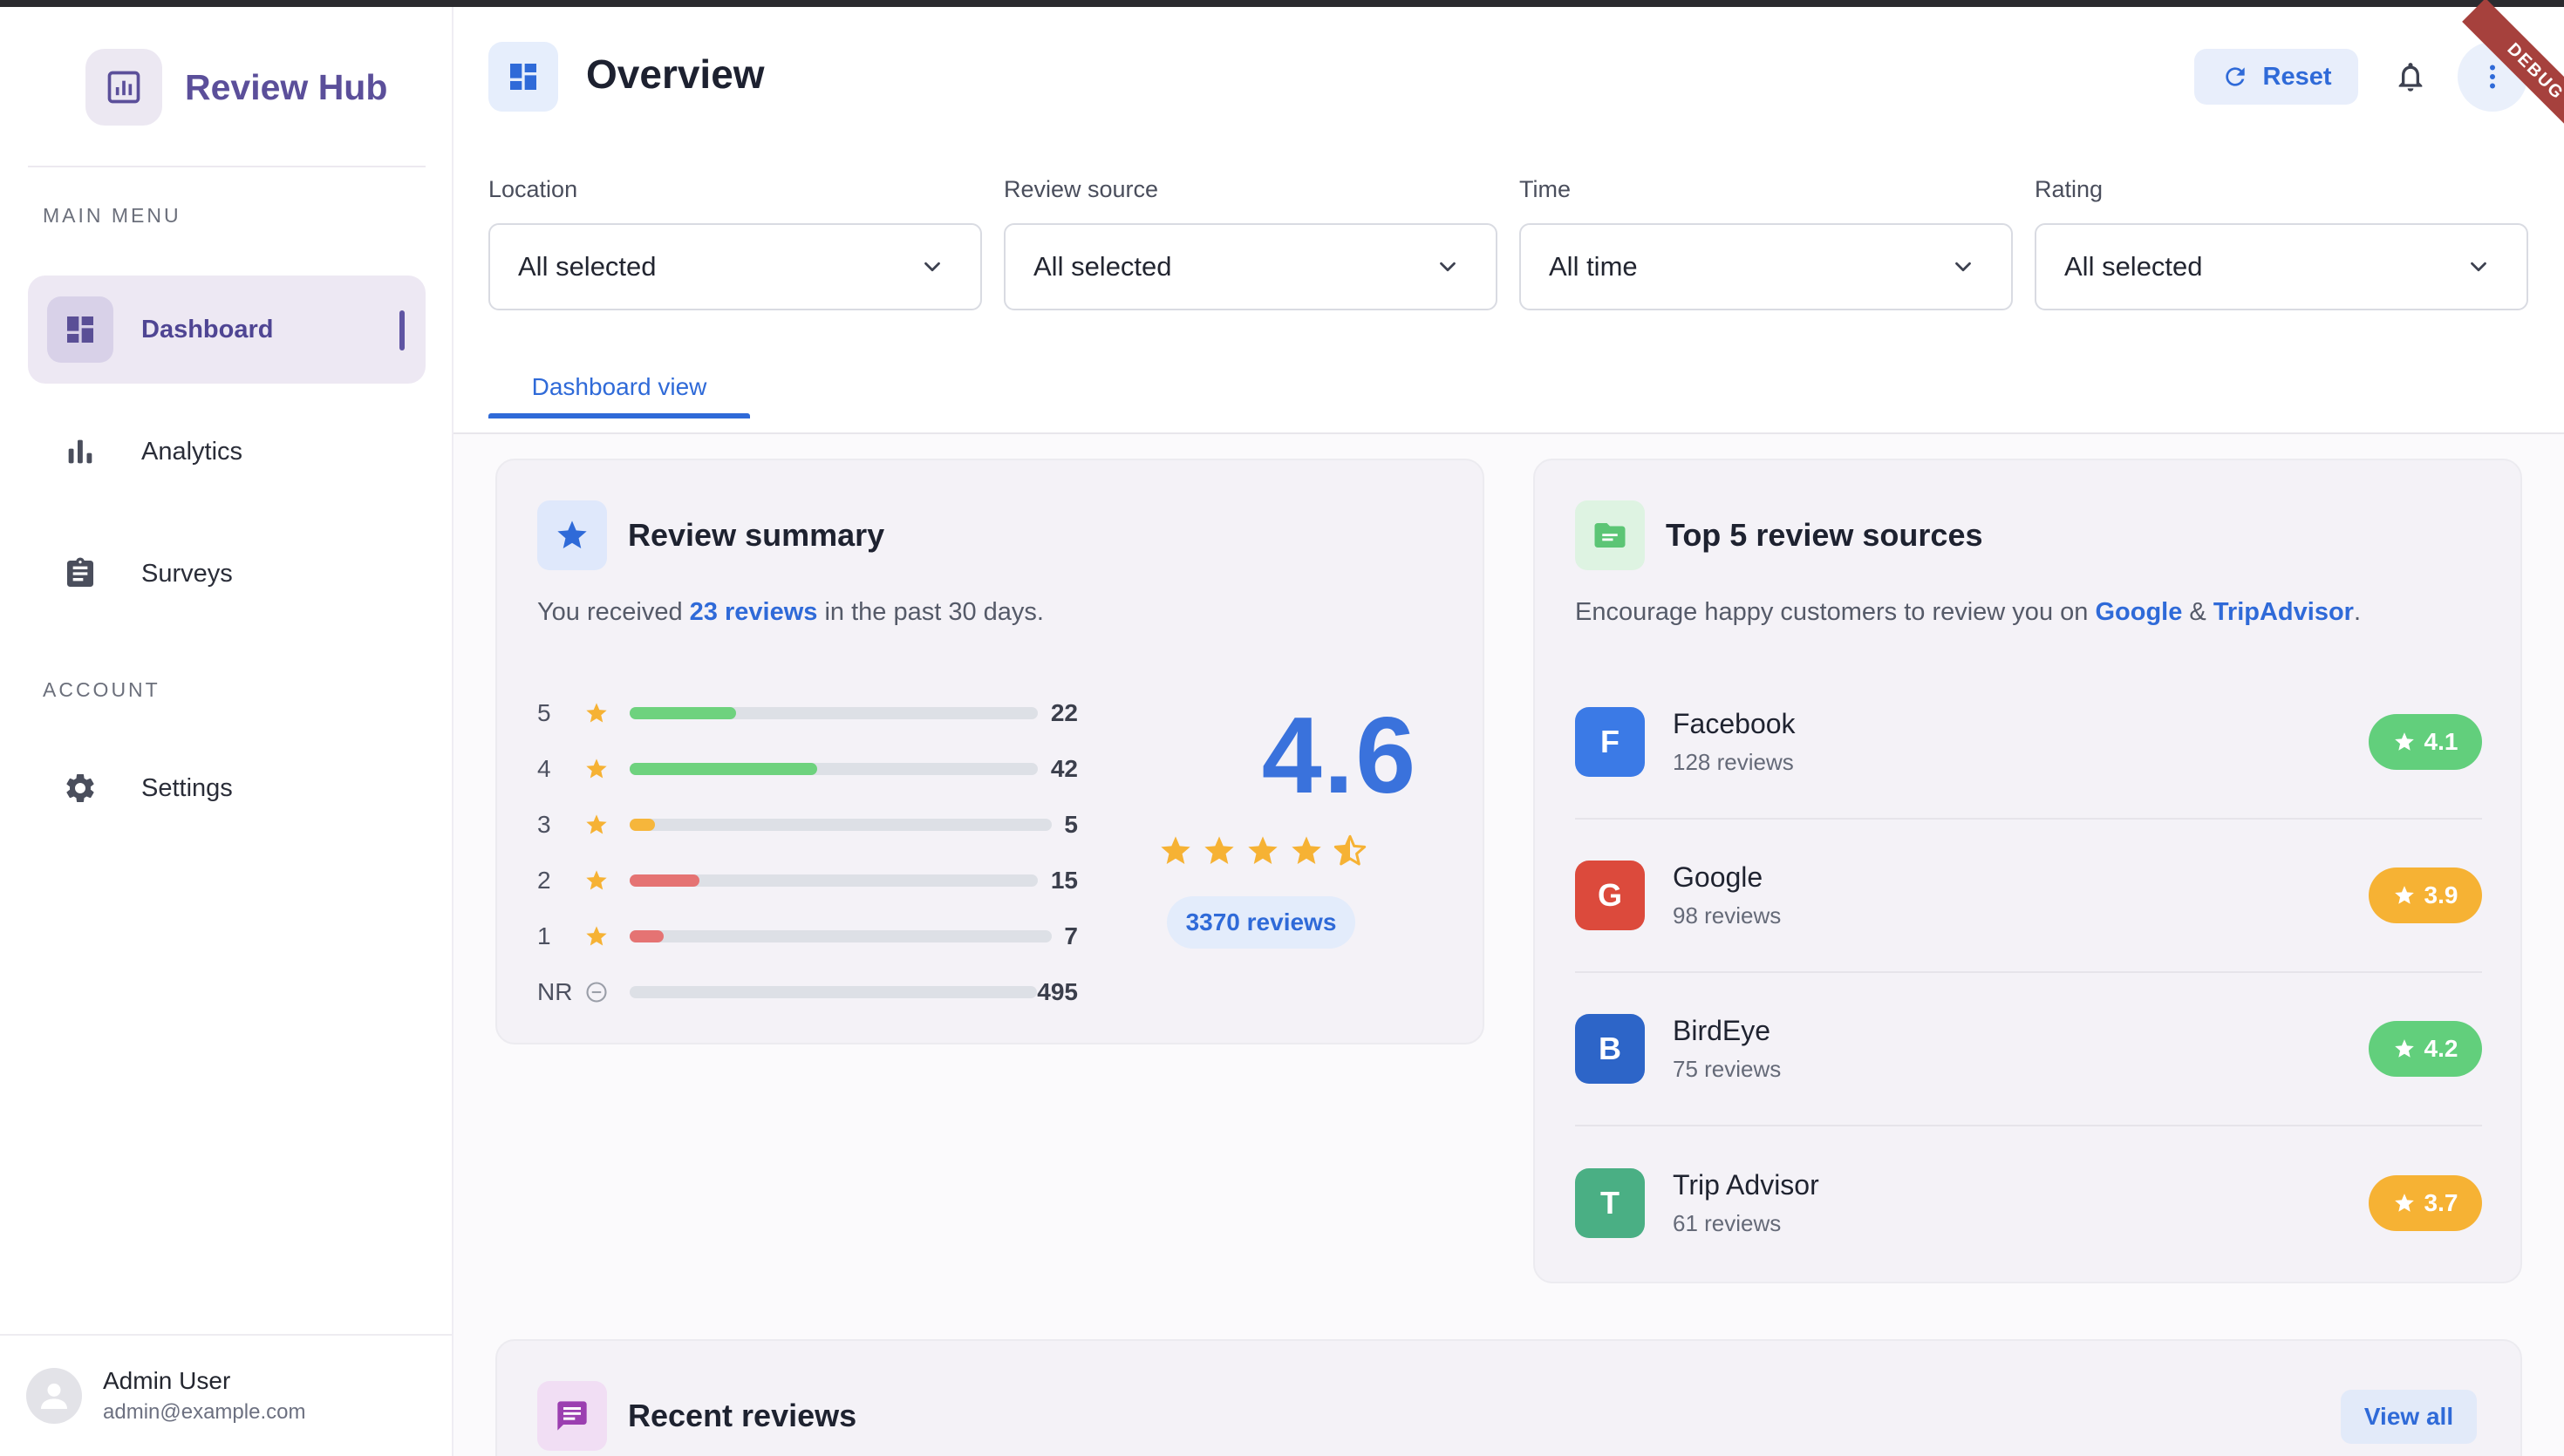  Describe the element at coordinates (1766, 266) in the screenshot. I see `time-dropdown: All time` at that location.